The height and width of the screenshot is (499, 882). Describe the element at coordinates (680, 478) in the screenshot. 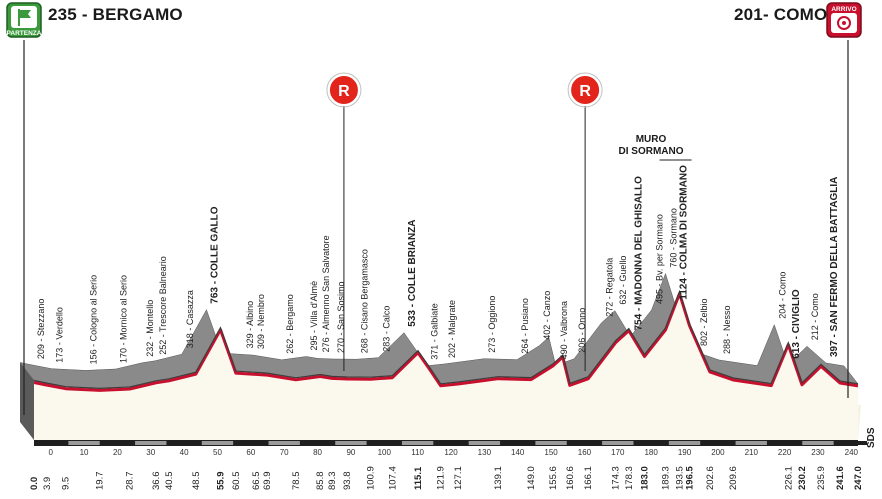

I see `km-mark-label: 193.5` at that location.